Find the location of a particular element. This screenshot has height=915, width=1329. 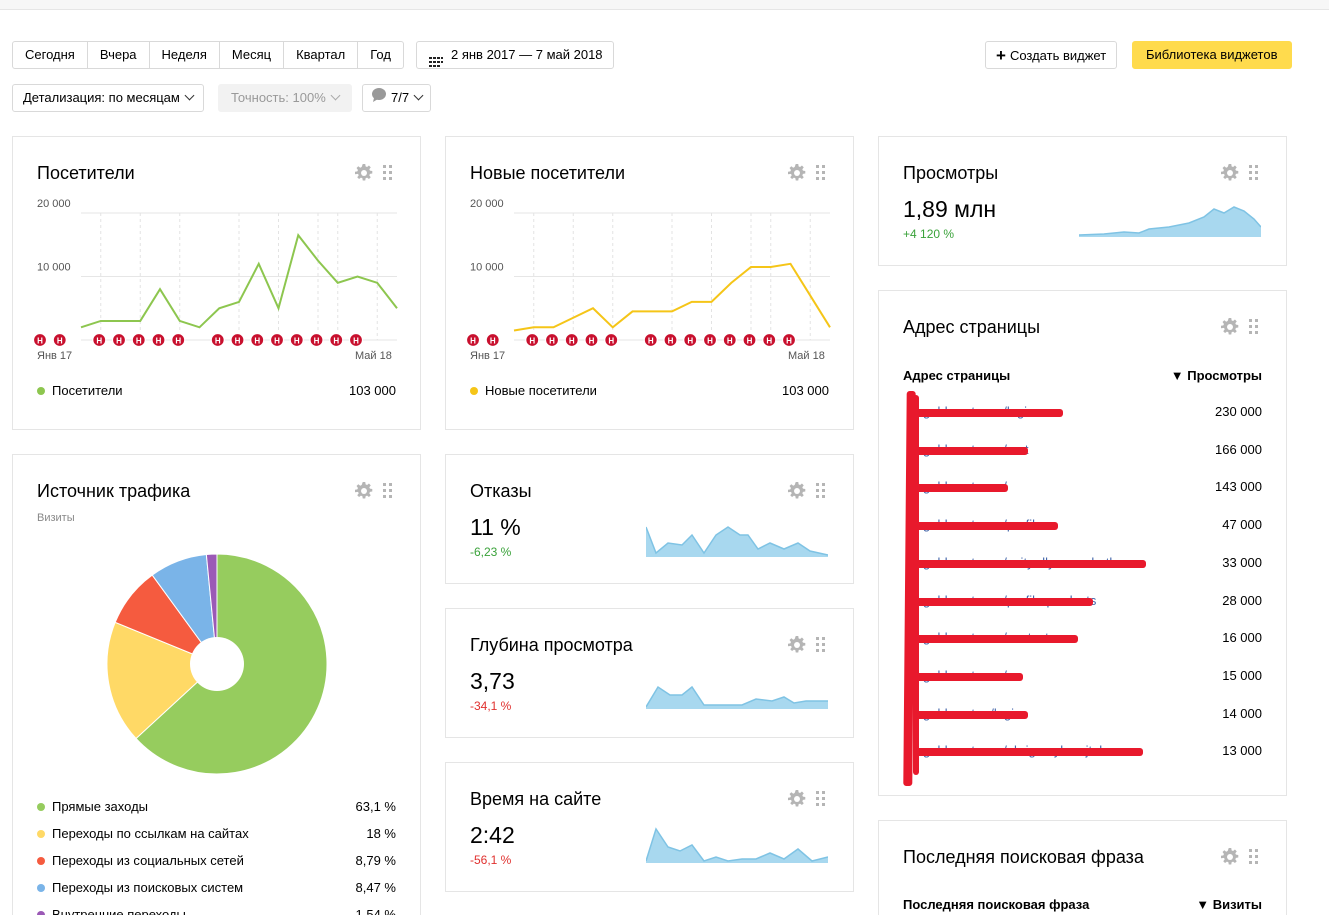

top-border is located at coordinates (664, 5).